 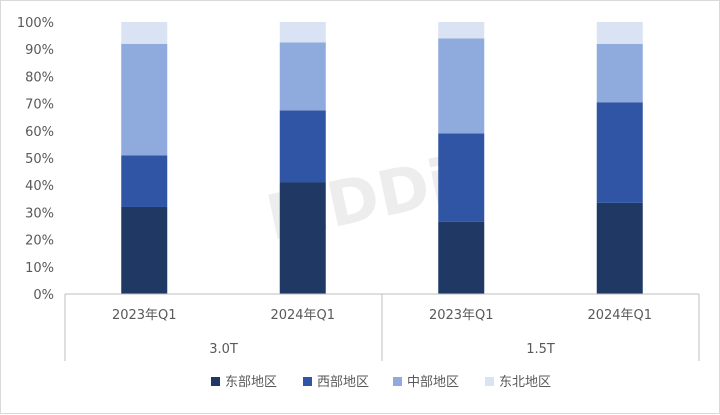 I want to click on y-tick-label: 10%, so click(x=39, y=268).